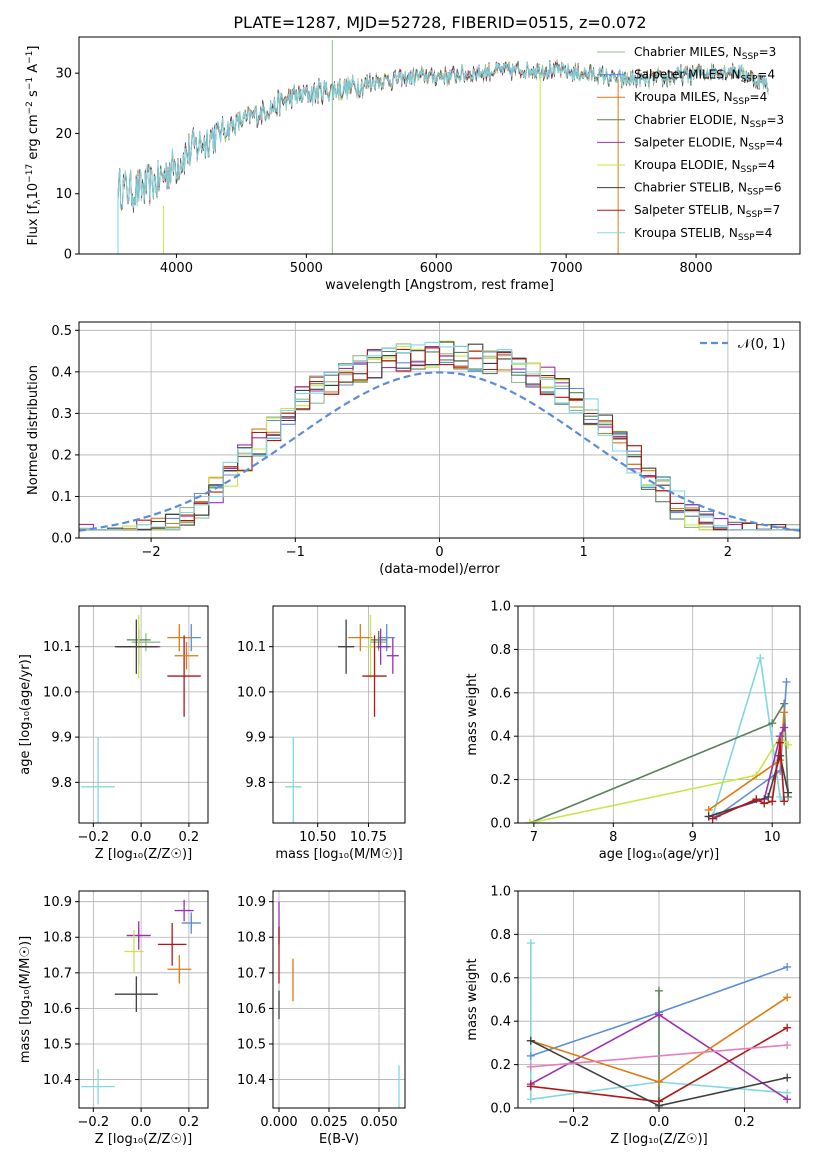 This screenshot has height=1170, width=819. What do you see at coordinates (708, 189) in the screenshot?
I see `legend-entry: Chabrier STELIB, NSSP=6` at bounding box center [708, 189].